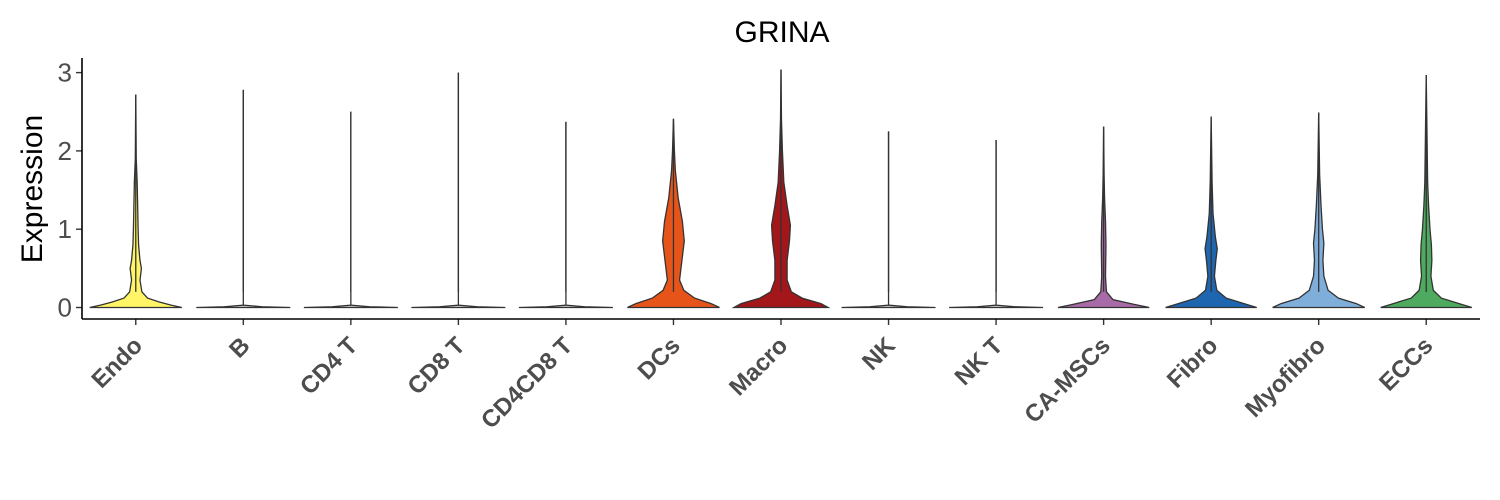  Describe the element at coordinates (659, 358) in the screenshot. I see `x-tick-label: DCs` at that location.